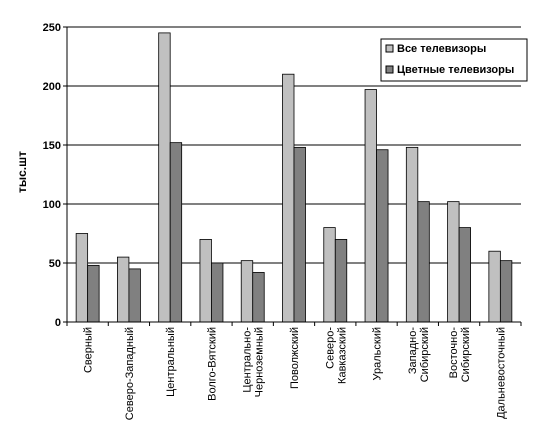 The height and width of the screenshot is (438, 552). I want to click on x-category-label: Центрально-, so click(248, 360).